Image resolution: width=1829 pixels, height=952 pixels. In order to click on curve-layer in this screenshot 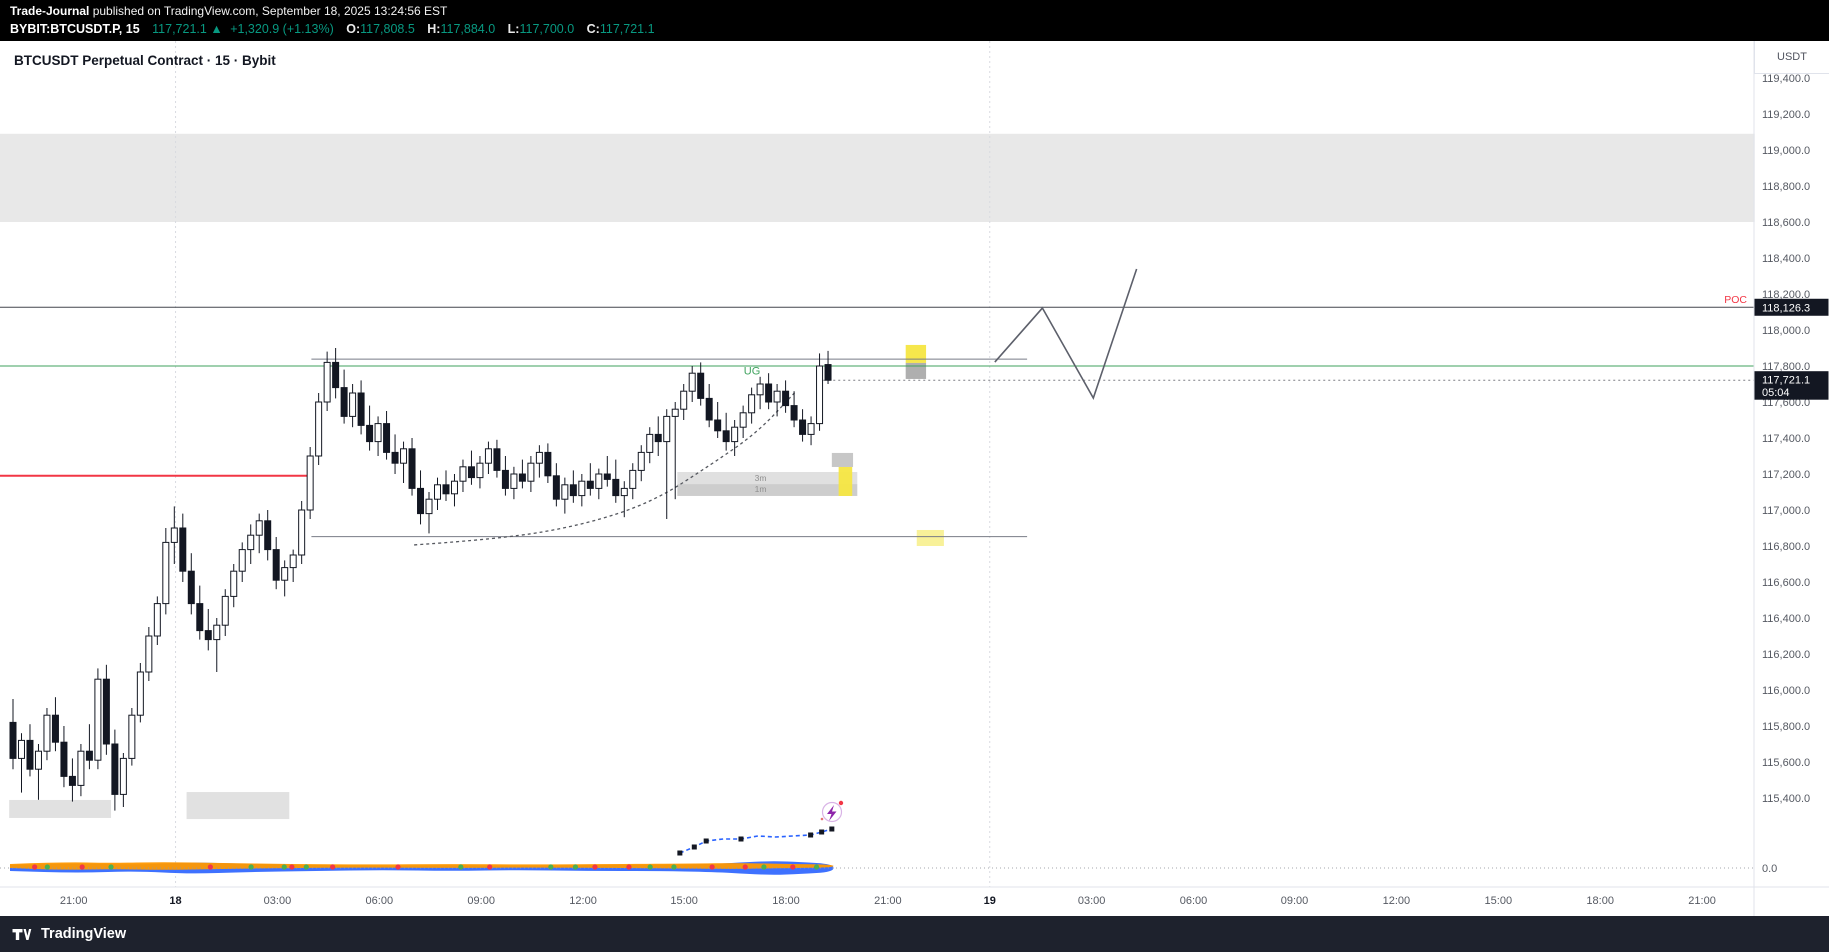, I will do `click(605, 468)`.